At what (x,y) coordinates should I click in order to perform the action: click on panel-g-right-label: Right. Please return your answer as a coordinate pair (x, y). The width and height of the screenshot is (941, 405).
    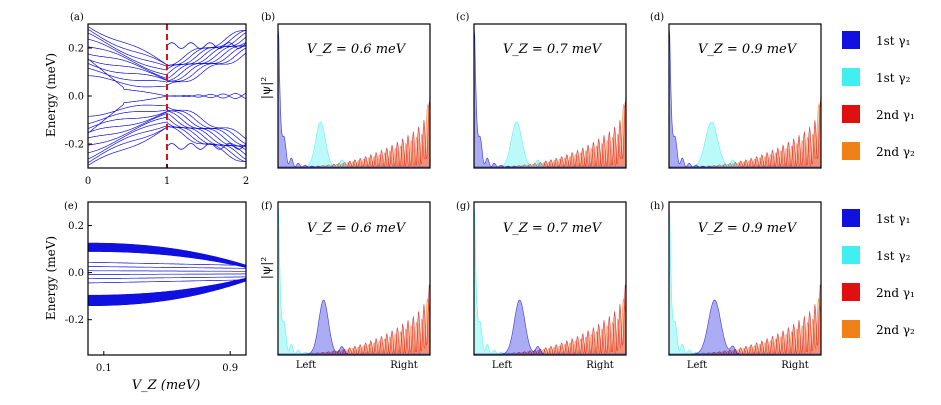
    Looking at the image, I should click on (600, 365).